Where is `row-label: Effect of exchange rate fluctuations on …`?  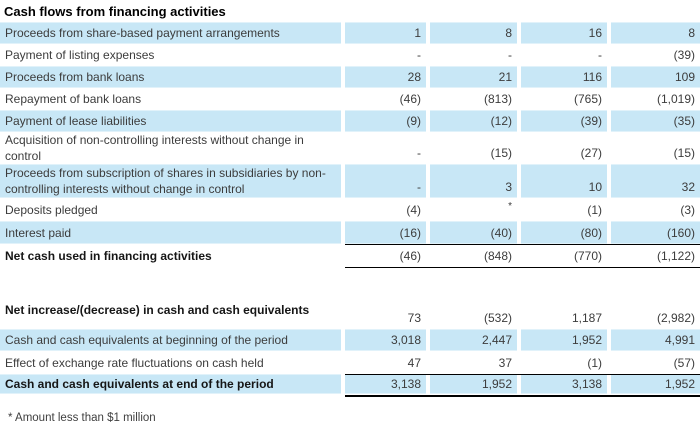
row-label: Effect of exchange rate fluctuations on … is located at coordinates (134, 362).